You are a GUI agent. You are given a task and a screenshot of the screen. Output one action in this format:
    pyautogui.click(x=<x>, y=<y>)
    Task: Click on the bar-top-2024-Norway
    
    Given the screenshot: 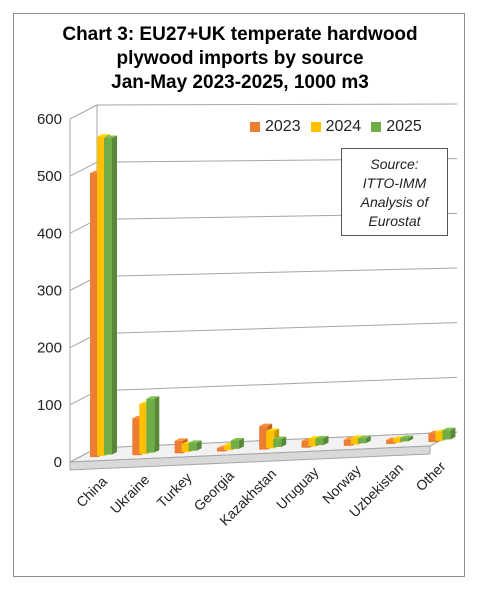 What is the action you would take?
    pyautogui.click(x=357, y=436)
    